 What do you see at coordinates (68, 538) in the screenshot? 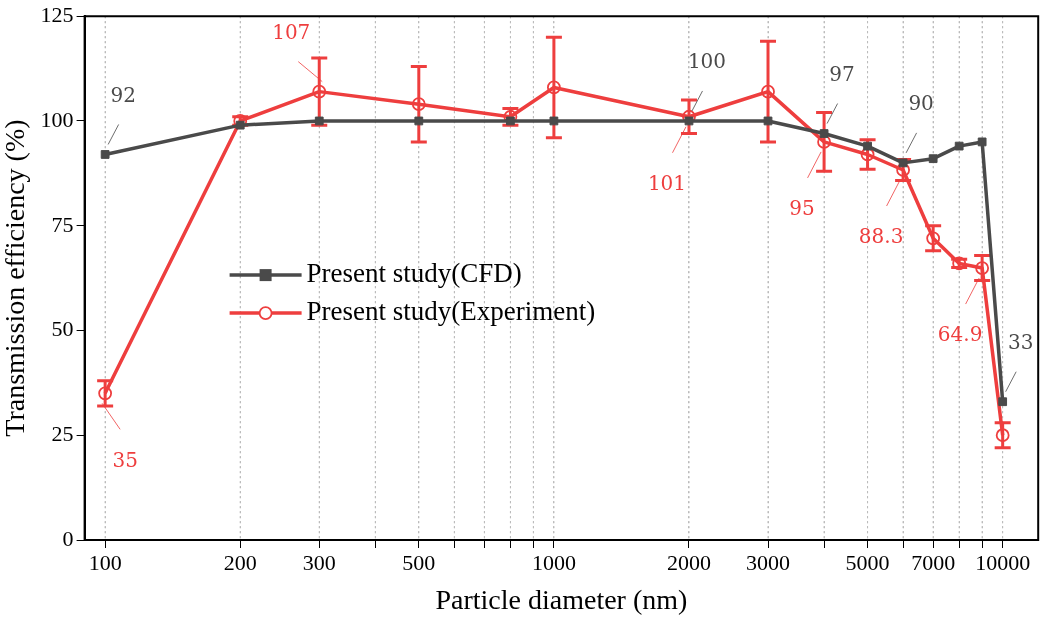
I see `y-tick-label: 0` at bounding box center [68, 538].